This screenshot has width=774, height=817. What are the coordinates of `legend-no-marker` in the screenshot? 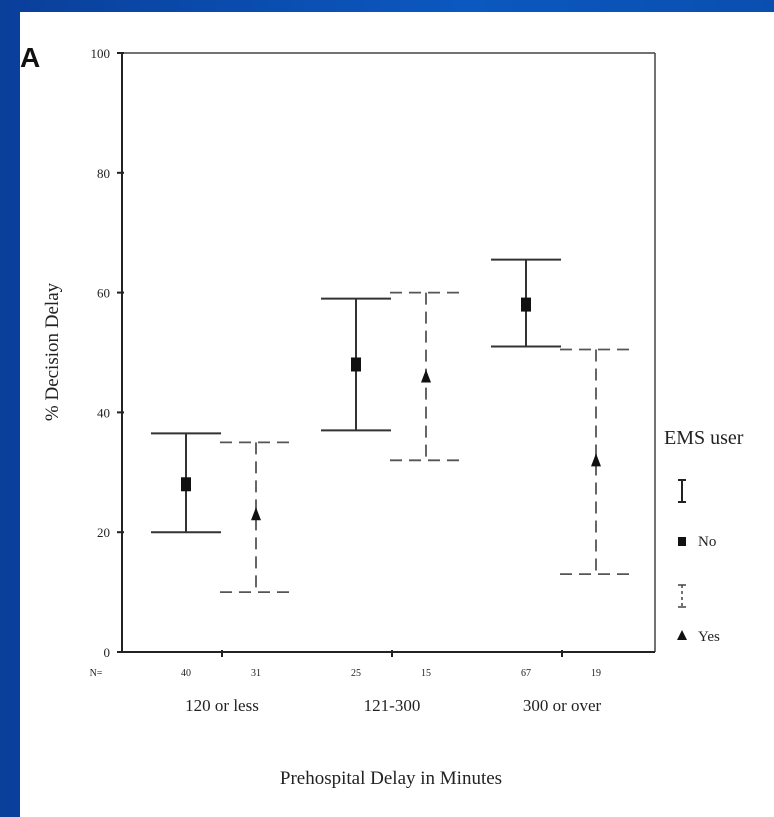 It's located at (682, 541).